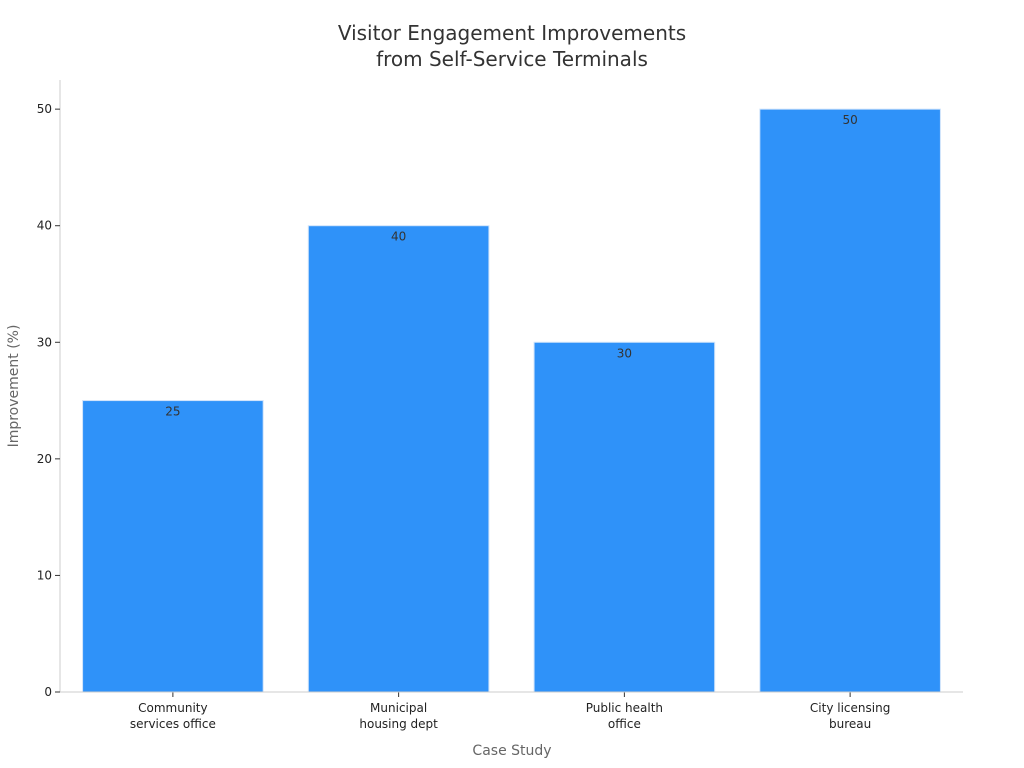  What do you see at coordinates (624, 708) in the screenshot?
I see `x-tick-label: Public health` at bounding box center [624, 708].